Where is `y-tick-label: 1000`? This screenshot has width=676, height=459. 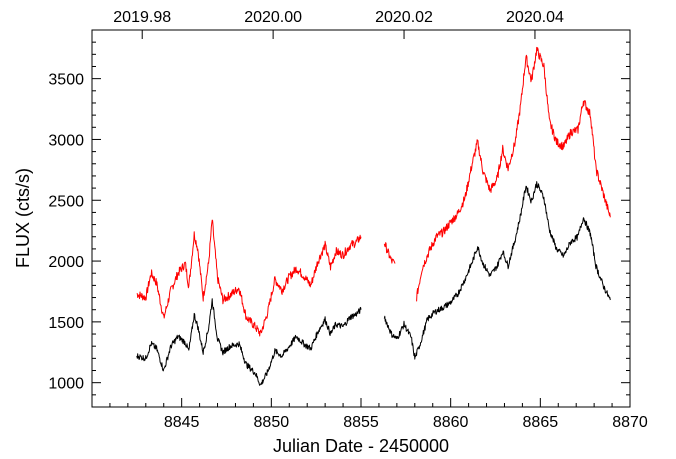 y-tick-label: 1000 is located at coordinates (66, 384).